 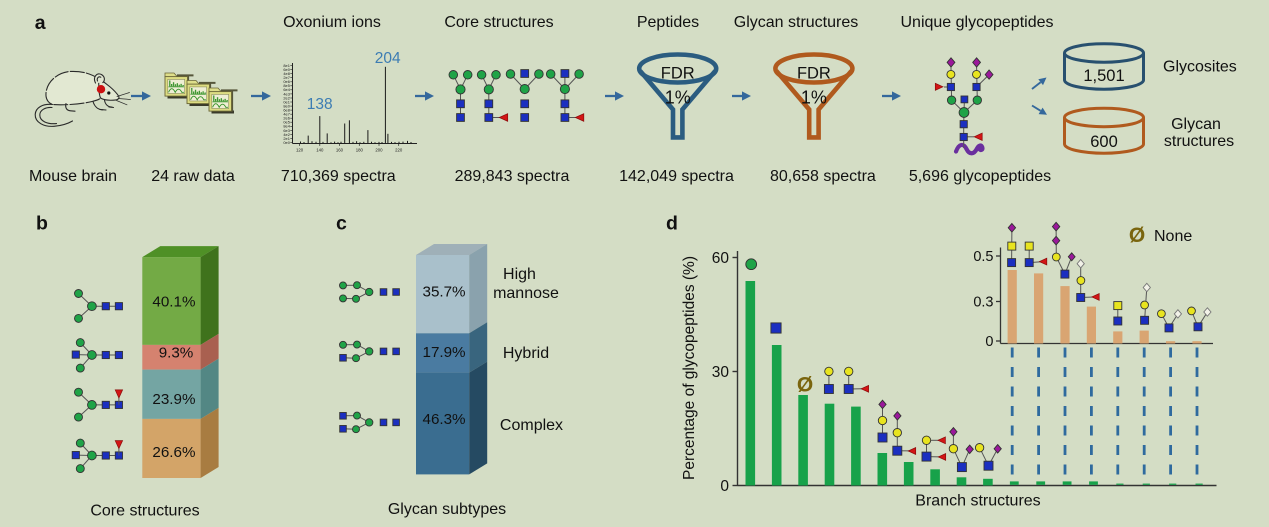 I want to click on svg-text: 6e4, so click(x=286, y=89).